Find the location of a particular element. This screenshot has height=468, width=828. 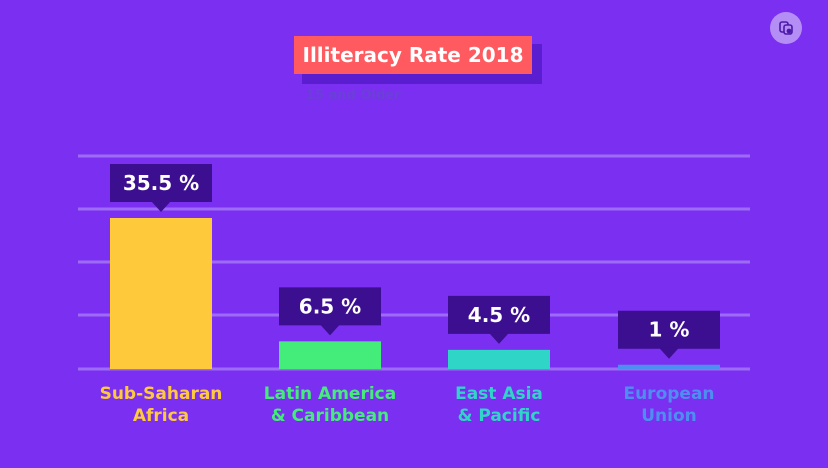

copy-icon is located at coordinates (786, 28).